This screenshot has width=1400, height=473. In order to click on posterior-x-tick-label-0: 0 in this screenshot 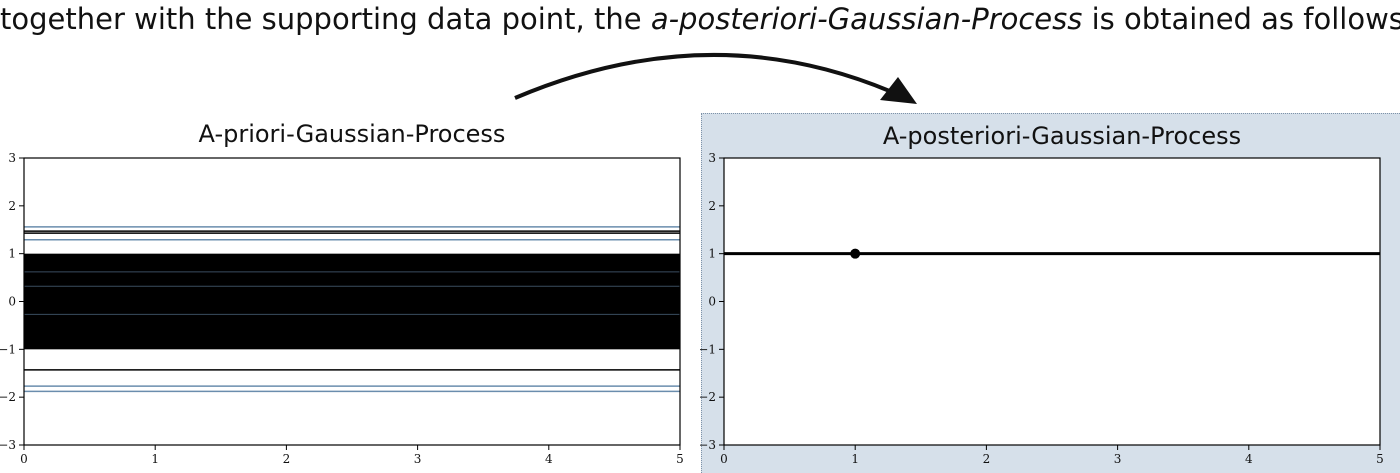, I will do `click(724, 459)`.